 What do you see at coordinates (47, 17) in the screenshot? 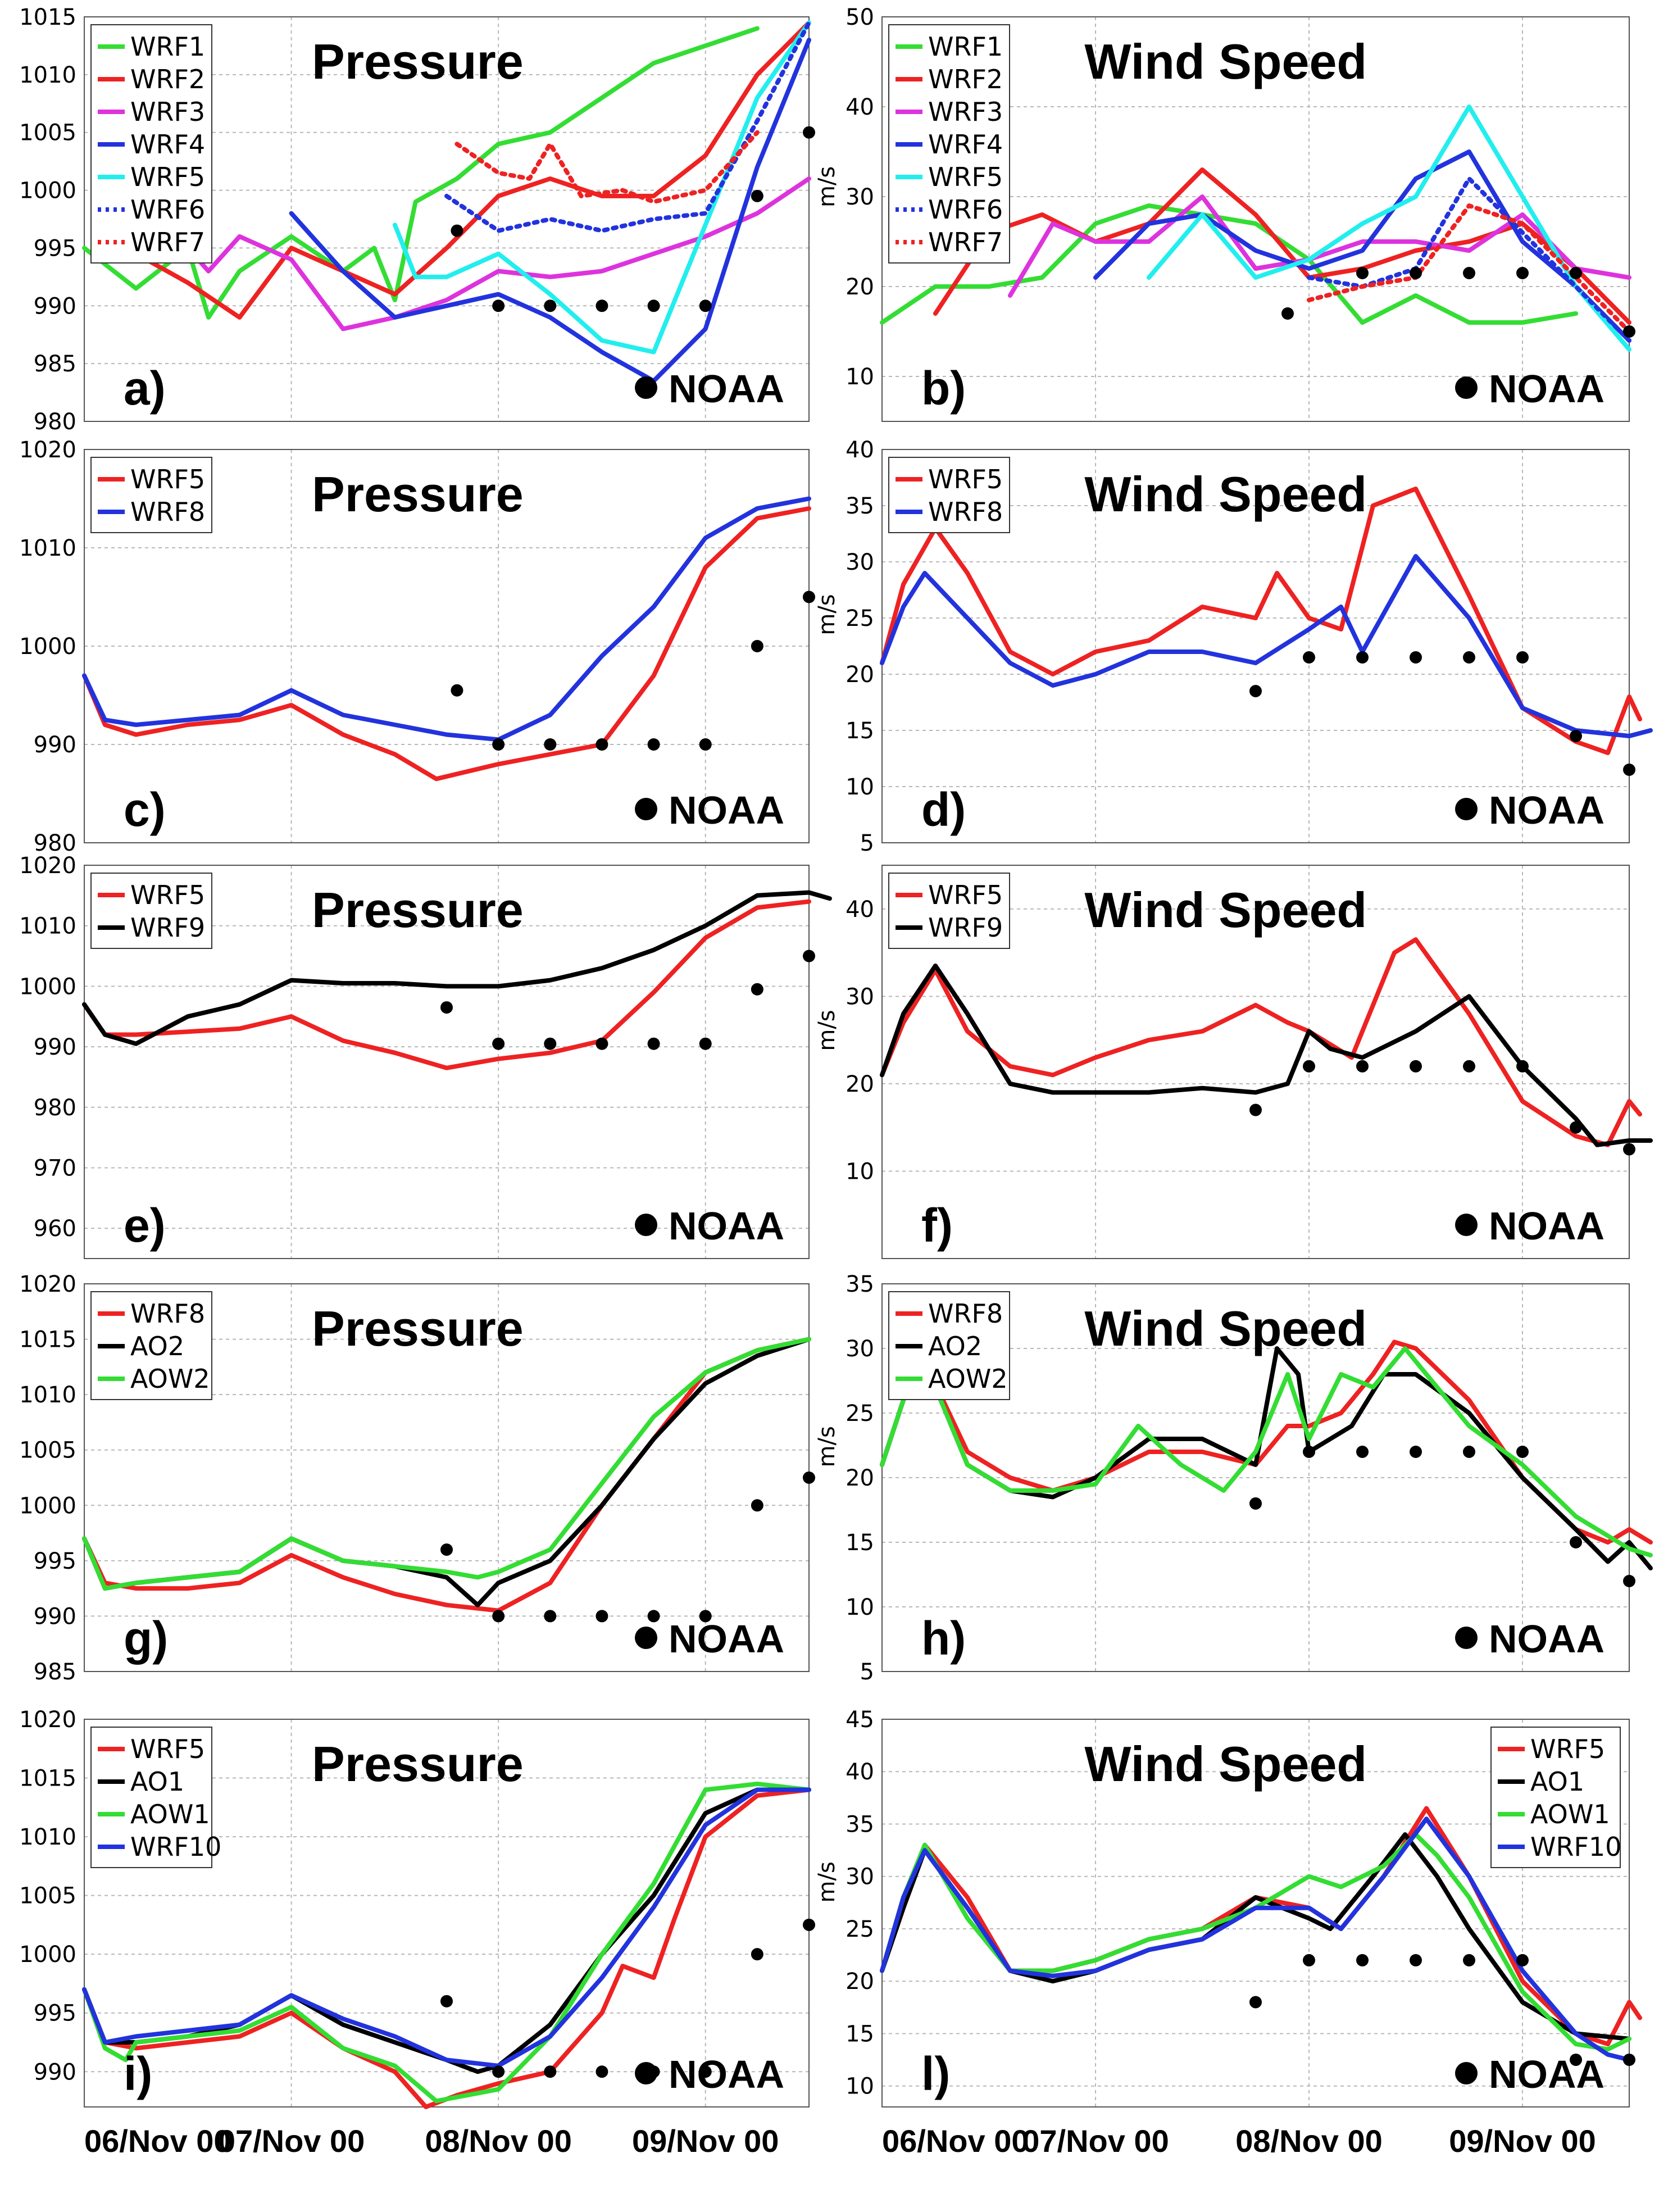
I see `y-tick-label: 1015` at bounding box center [47, 17].